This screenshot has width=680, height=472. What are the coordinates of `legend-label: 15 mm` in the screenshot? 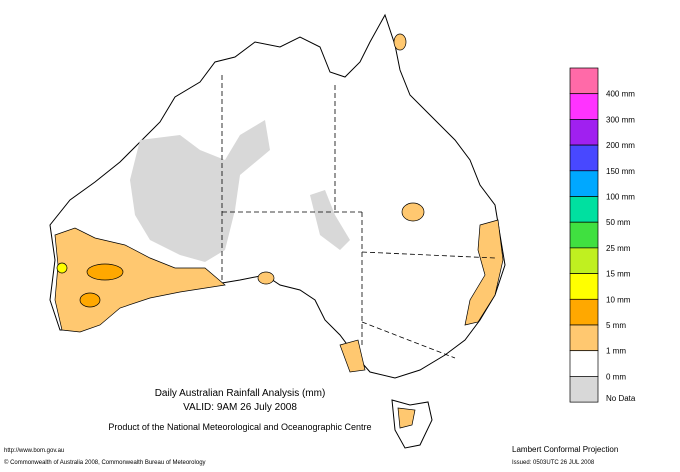 It's located at (618, 274).